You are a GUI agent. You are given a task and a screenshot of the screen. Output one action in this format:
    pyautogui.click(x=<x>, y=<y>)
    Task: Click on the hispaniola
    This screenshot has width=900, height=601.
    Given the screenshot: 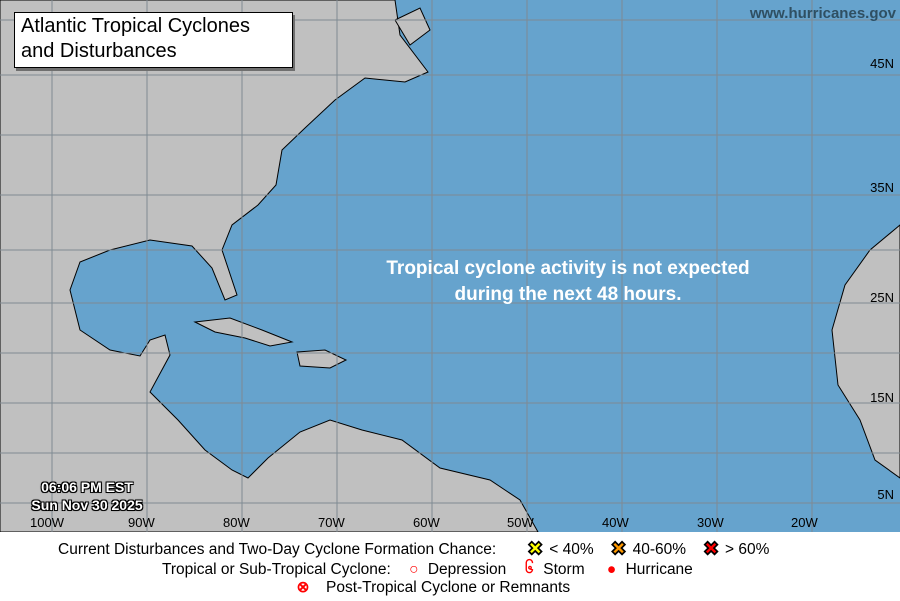 What is the action you would take?
    pyautogui.click(x=322, y=359)
    